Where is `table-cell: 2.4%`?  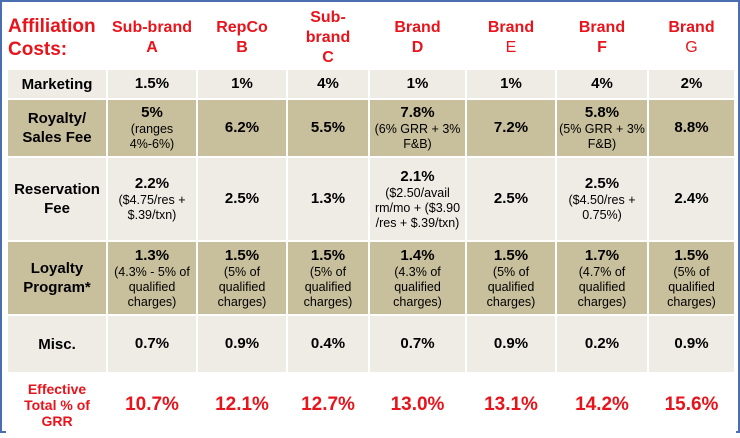 table-cell: 2.4% is located at coordinates (691, 199).